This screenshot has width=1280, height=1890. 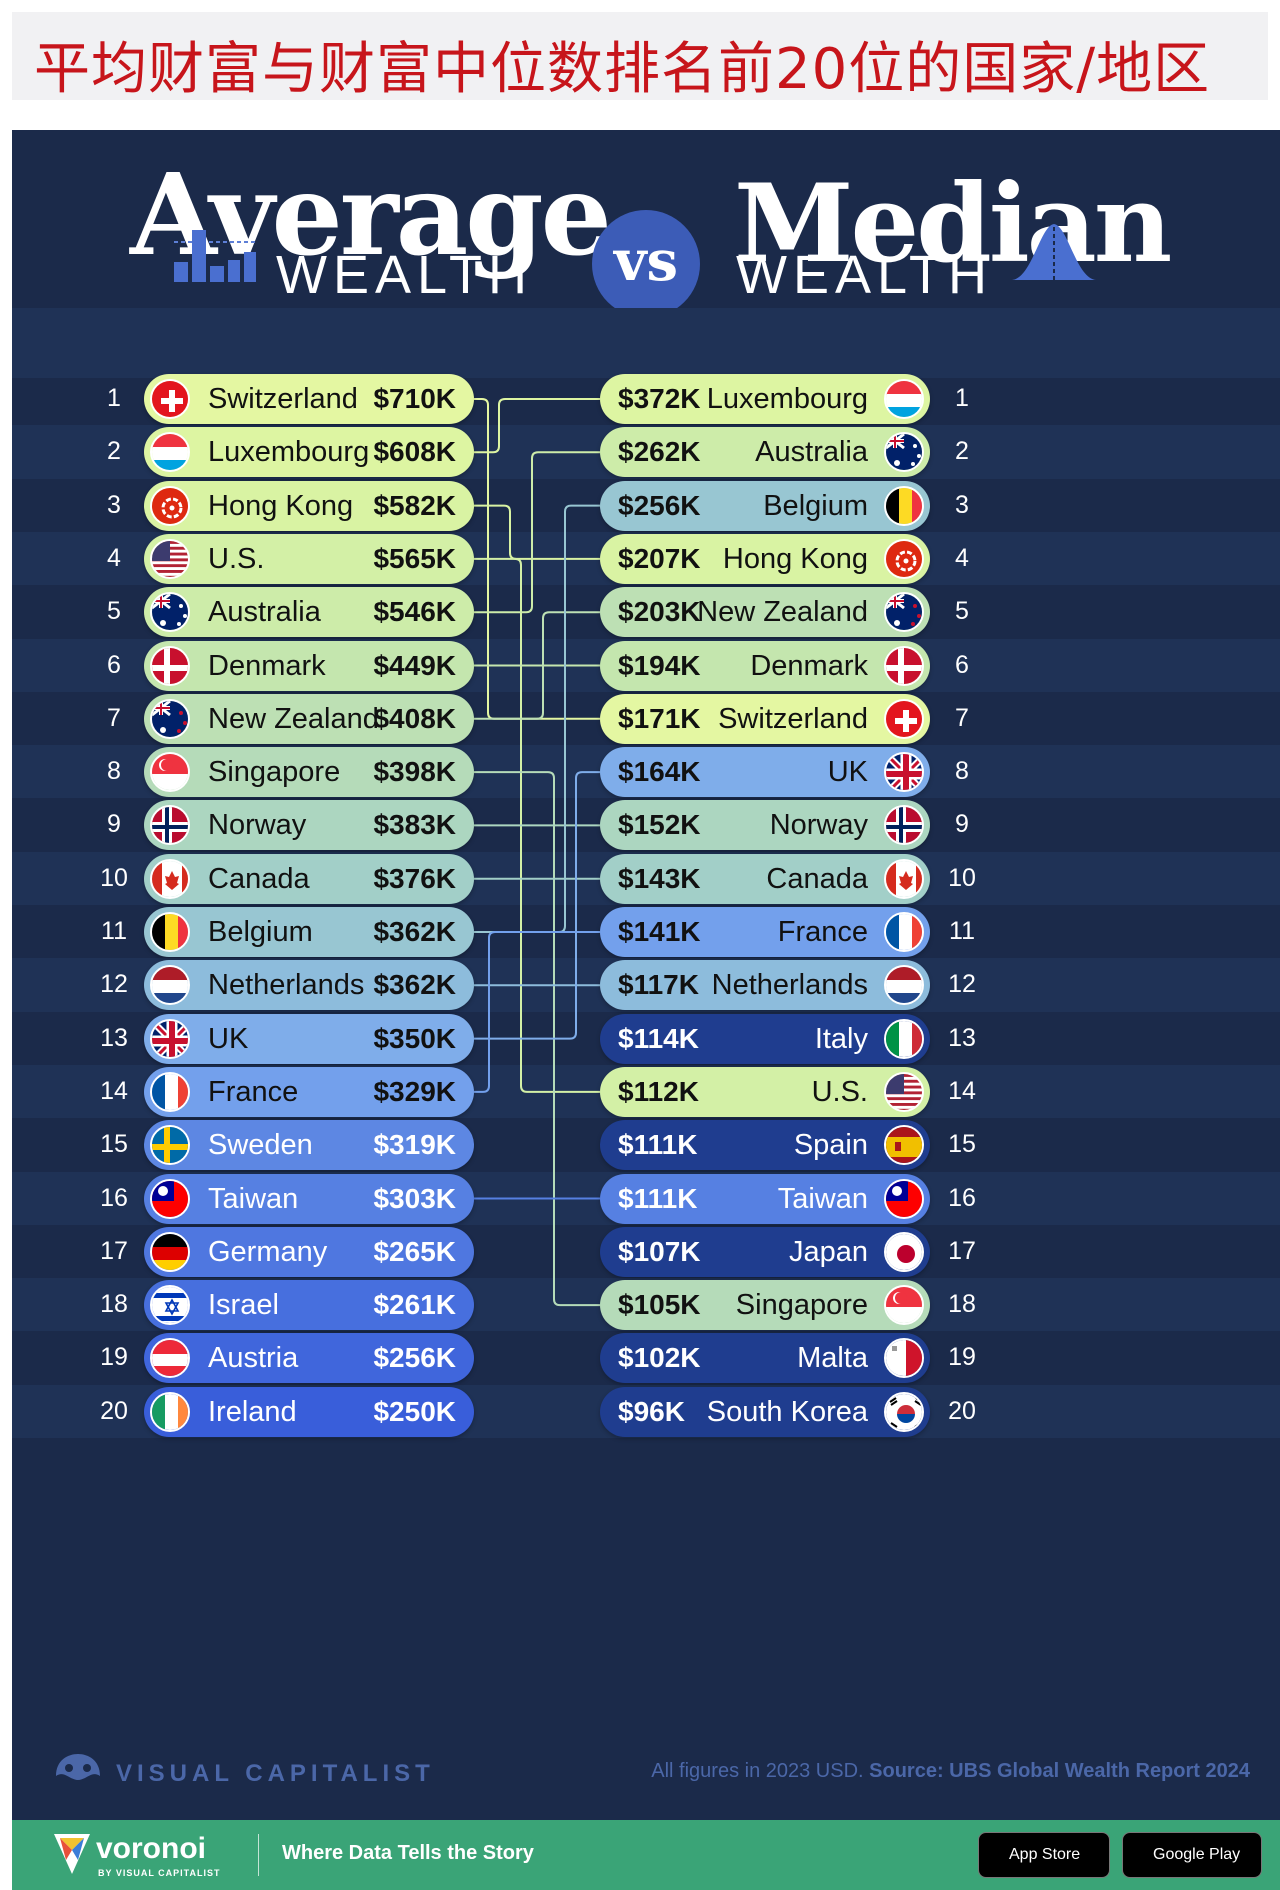 I want to click on wealth-value: $164K, so click(x=659, y=772).